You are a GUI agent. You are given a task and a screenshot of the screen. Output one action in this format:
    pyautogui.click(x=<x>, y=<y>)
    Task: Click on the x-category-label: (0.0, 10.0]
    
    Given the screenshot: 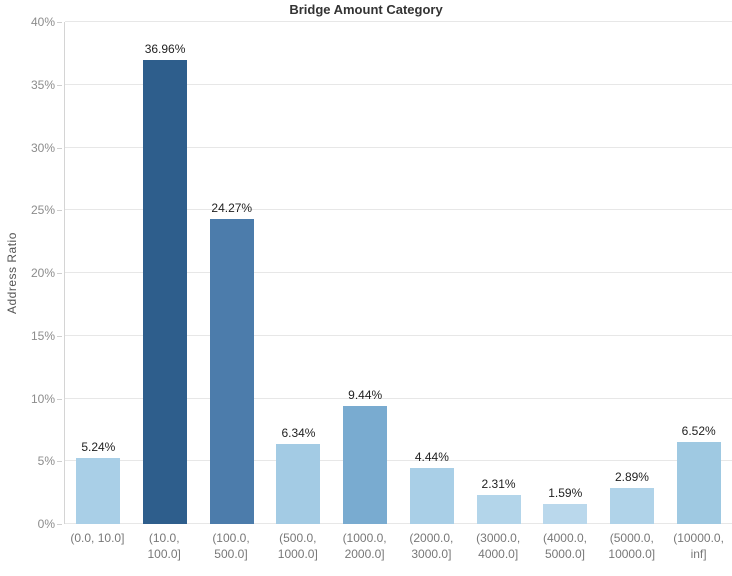 What is the action you would take?
    pyautogui.click(x=97, y=538)
    